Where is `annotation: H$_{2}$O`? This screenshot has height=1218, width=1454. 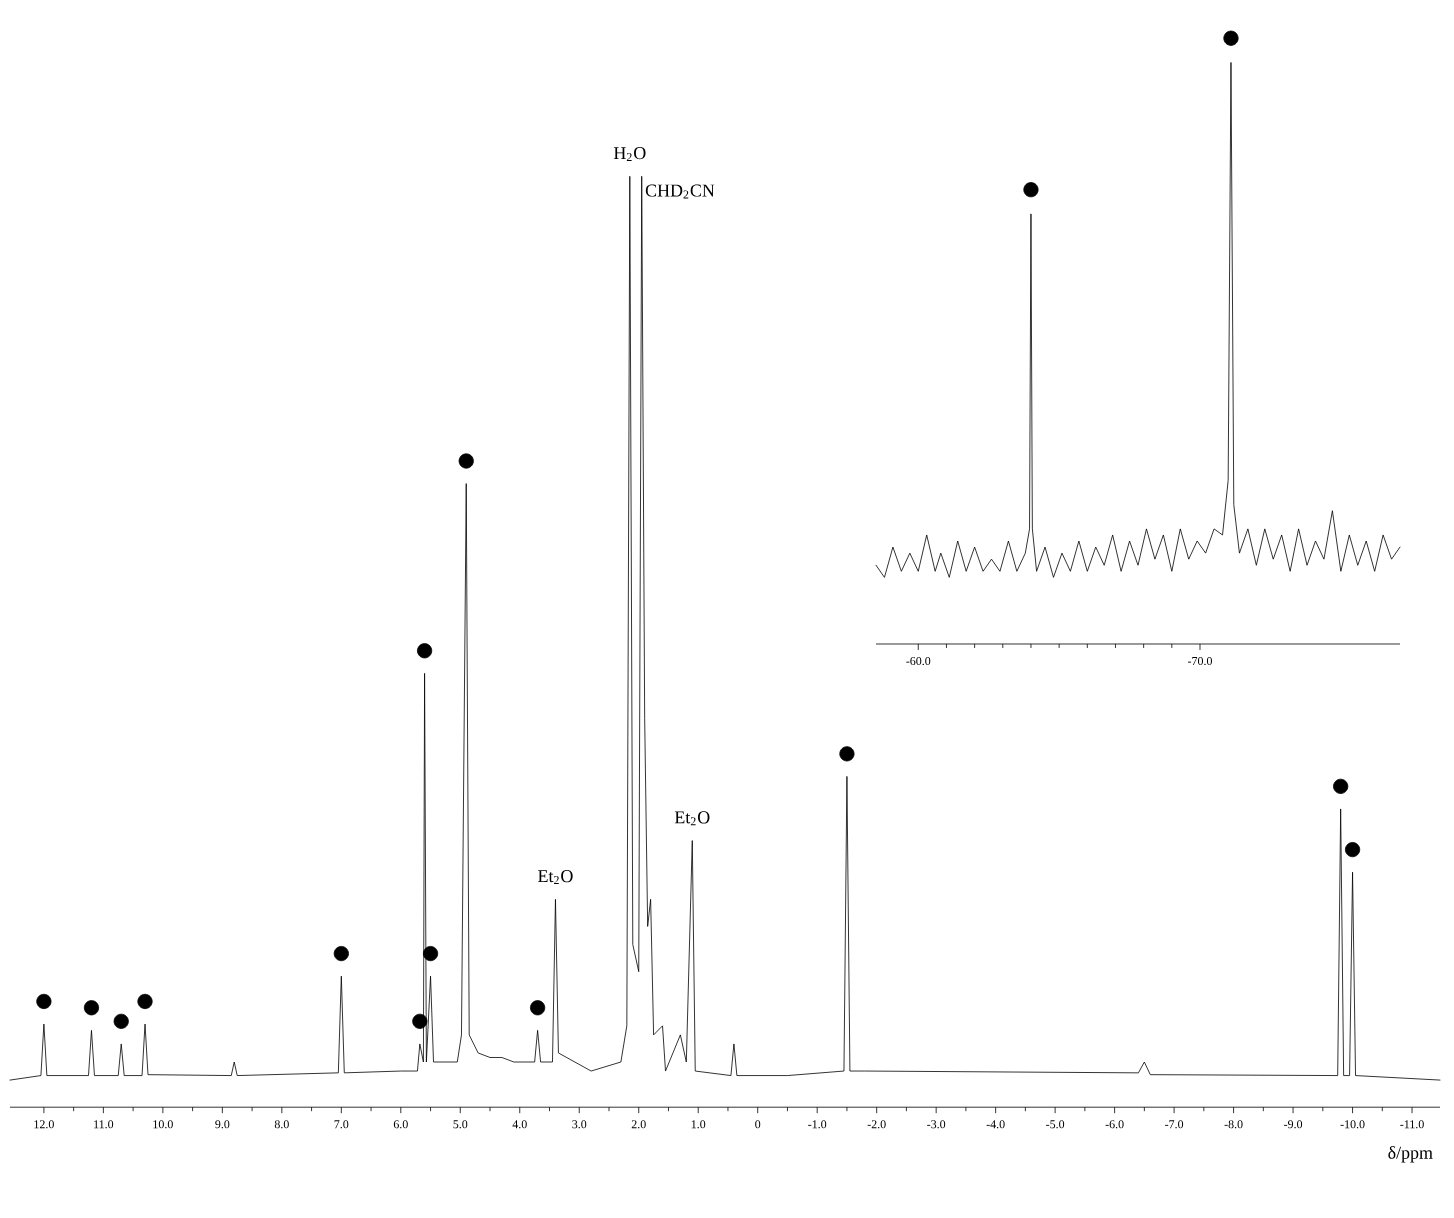 annotation: H$_{2}$O is located at coordinates (629, 154).